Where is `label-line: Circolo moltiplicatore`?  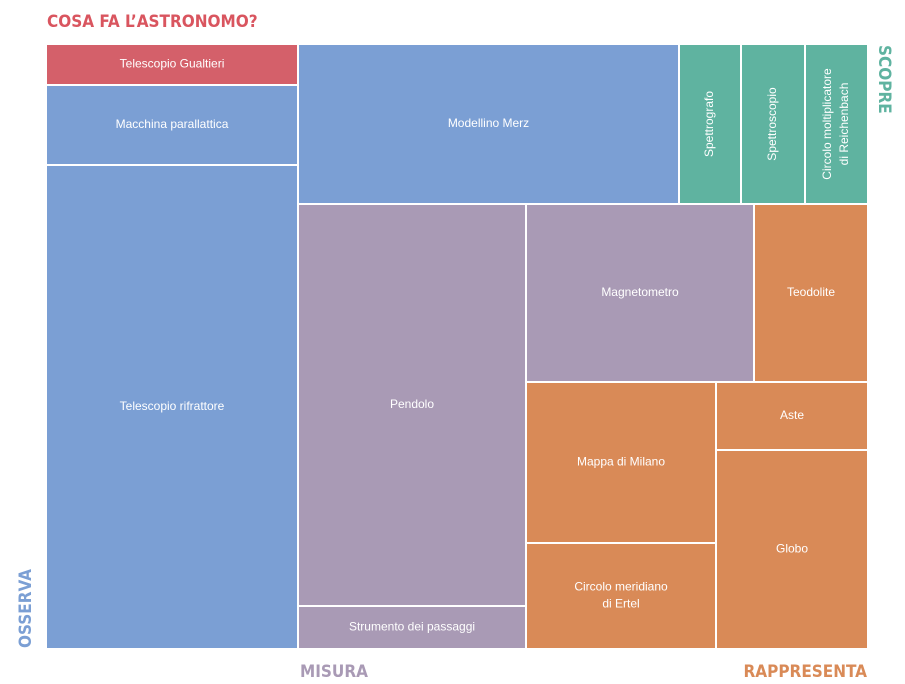 label-line: Circolo moltiplicatore is located at coordinates (827, 124).